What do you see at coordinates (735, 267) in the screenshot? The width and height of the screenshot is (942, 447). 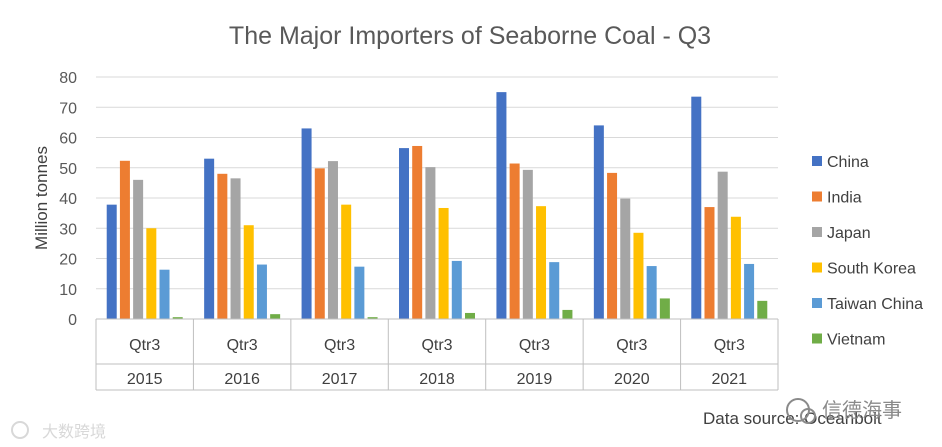 I see `bar-south-korea-2021` at bounding box center [735, 267].